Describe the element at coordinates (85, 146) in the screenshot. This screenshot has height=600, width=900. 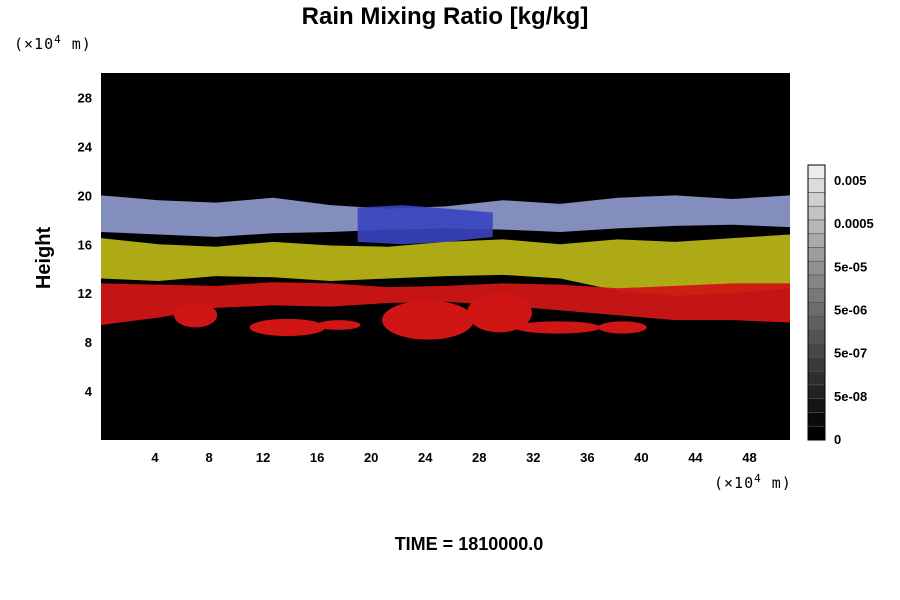
I see `y-tick-label: 24` at that location.